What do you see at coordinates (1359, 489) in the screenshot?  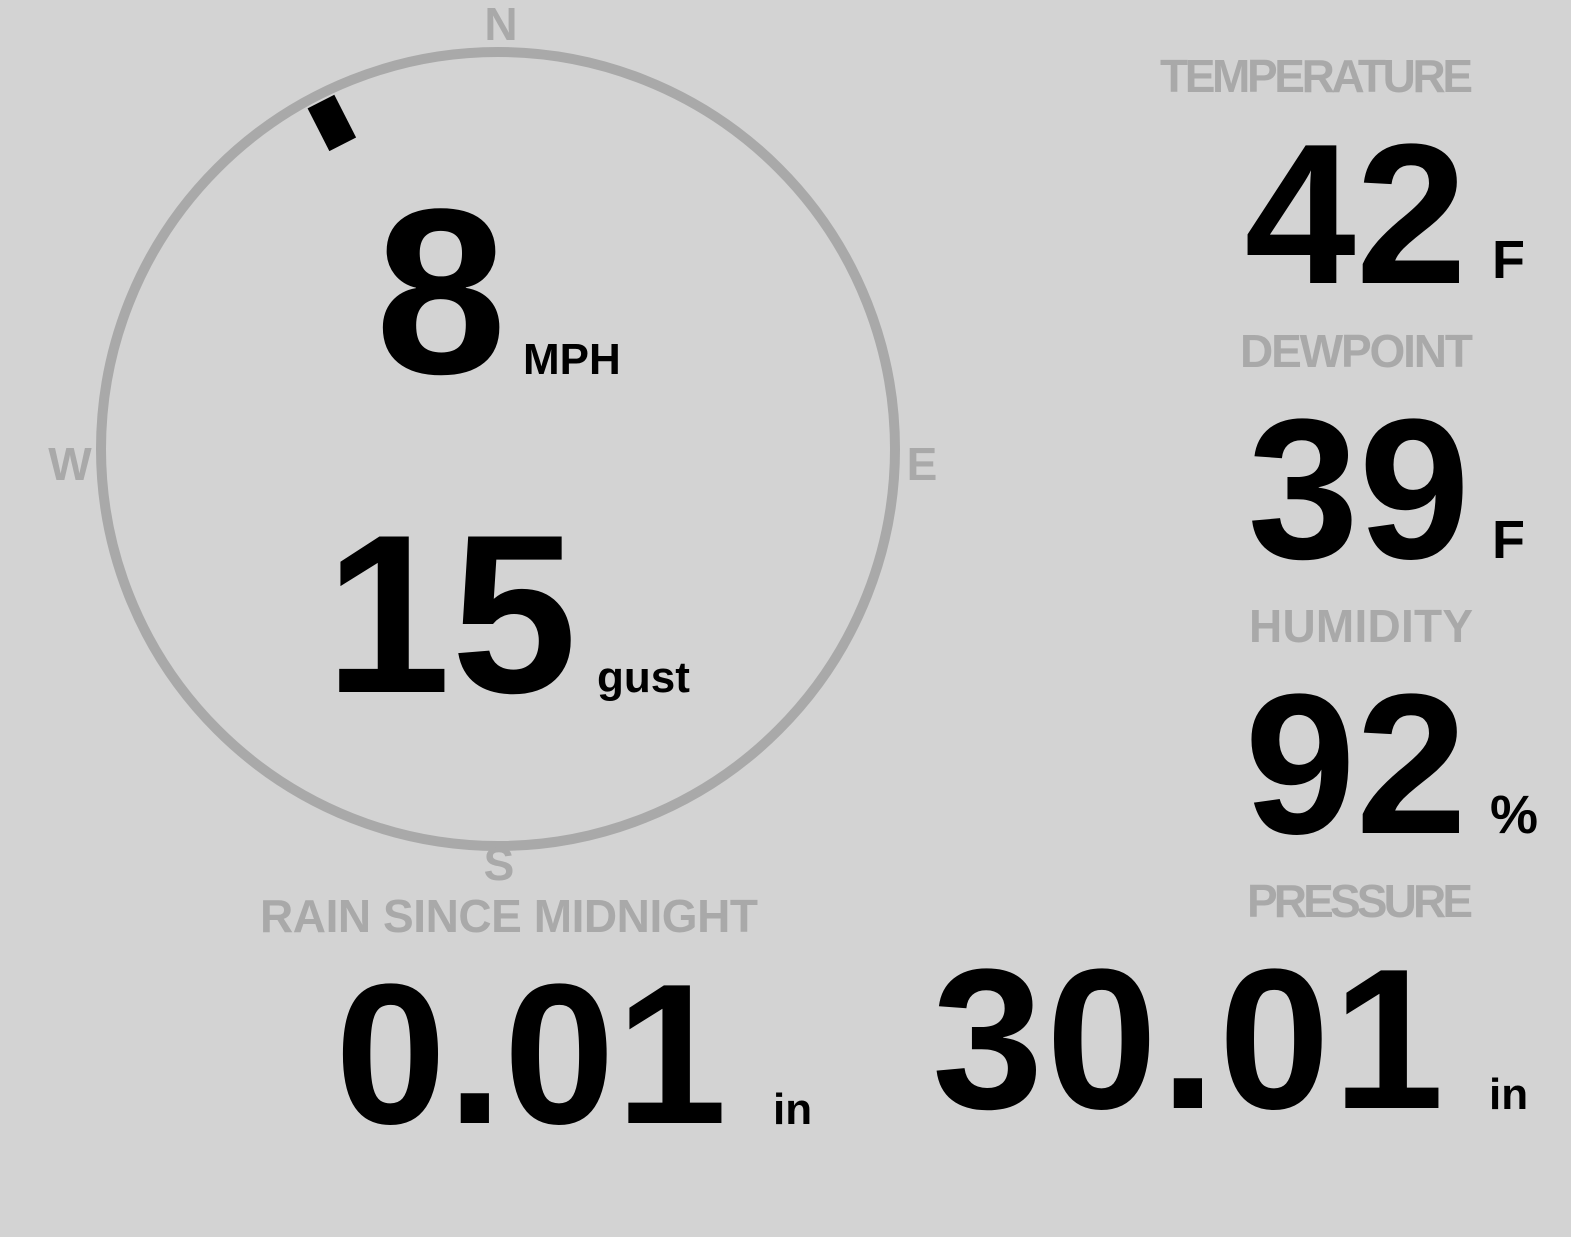 I see `dewpoint-value: 39` at bounding box center [1359, 489].